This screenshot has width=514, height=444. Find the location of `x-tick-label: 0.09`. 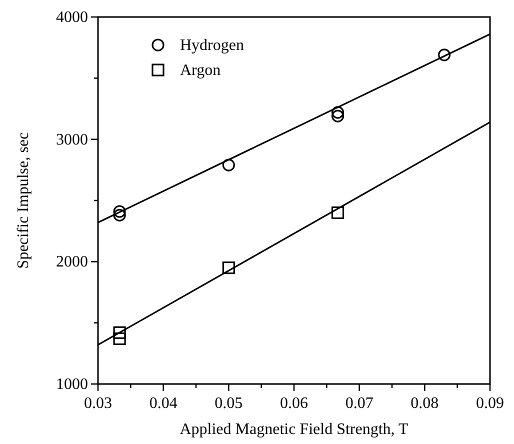

x-tick-label: 0.09 is located at coordinates (490, 403).